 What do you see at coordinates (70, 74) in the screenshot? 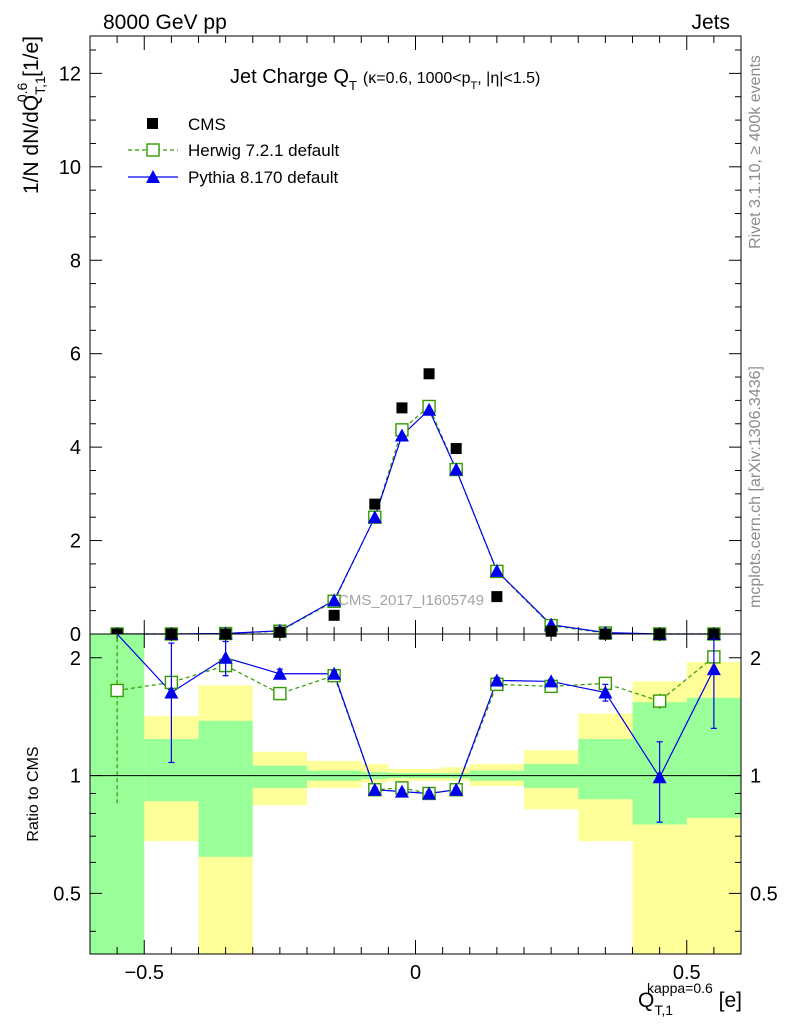
I see `main-y-tick-label: 12` at bounding box center [70, 74].